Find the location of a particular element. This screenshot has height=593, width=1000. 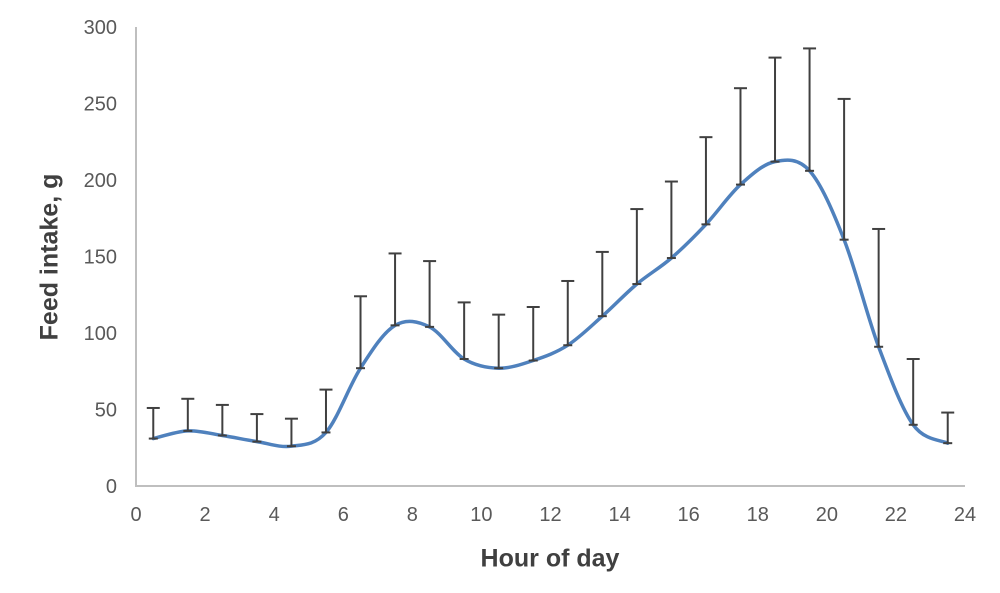

x-tick-label: 4 is located at coordinates (274, 515).